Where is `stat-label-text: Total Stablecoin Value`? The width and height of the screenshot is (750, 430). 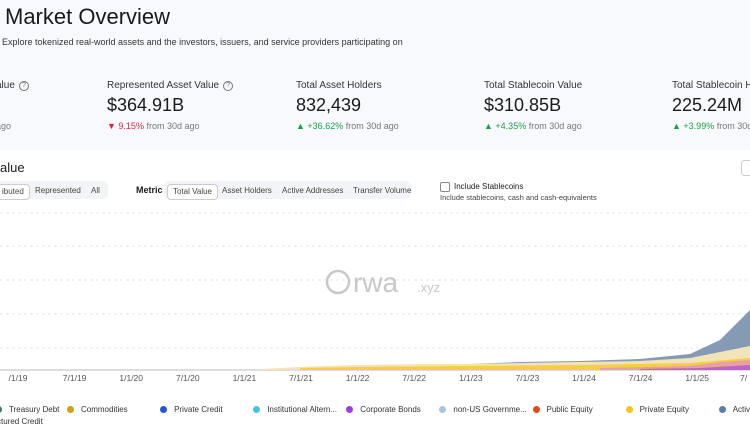 stat-label-text: Total Stablecoin Value is located at coordinates (533, 85).